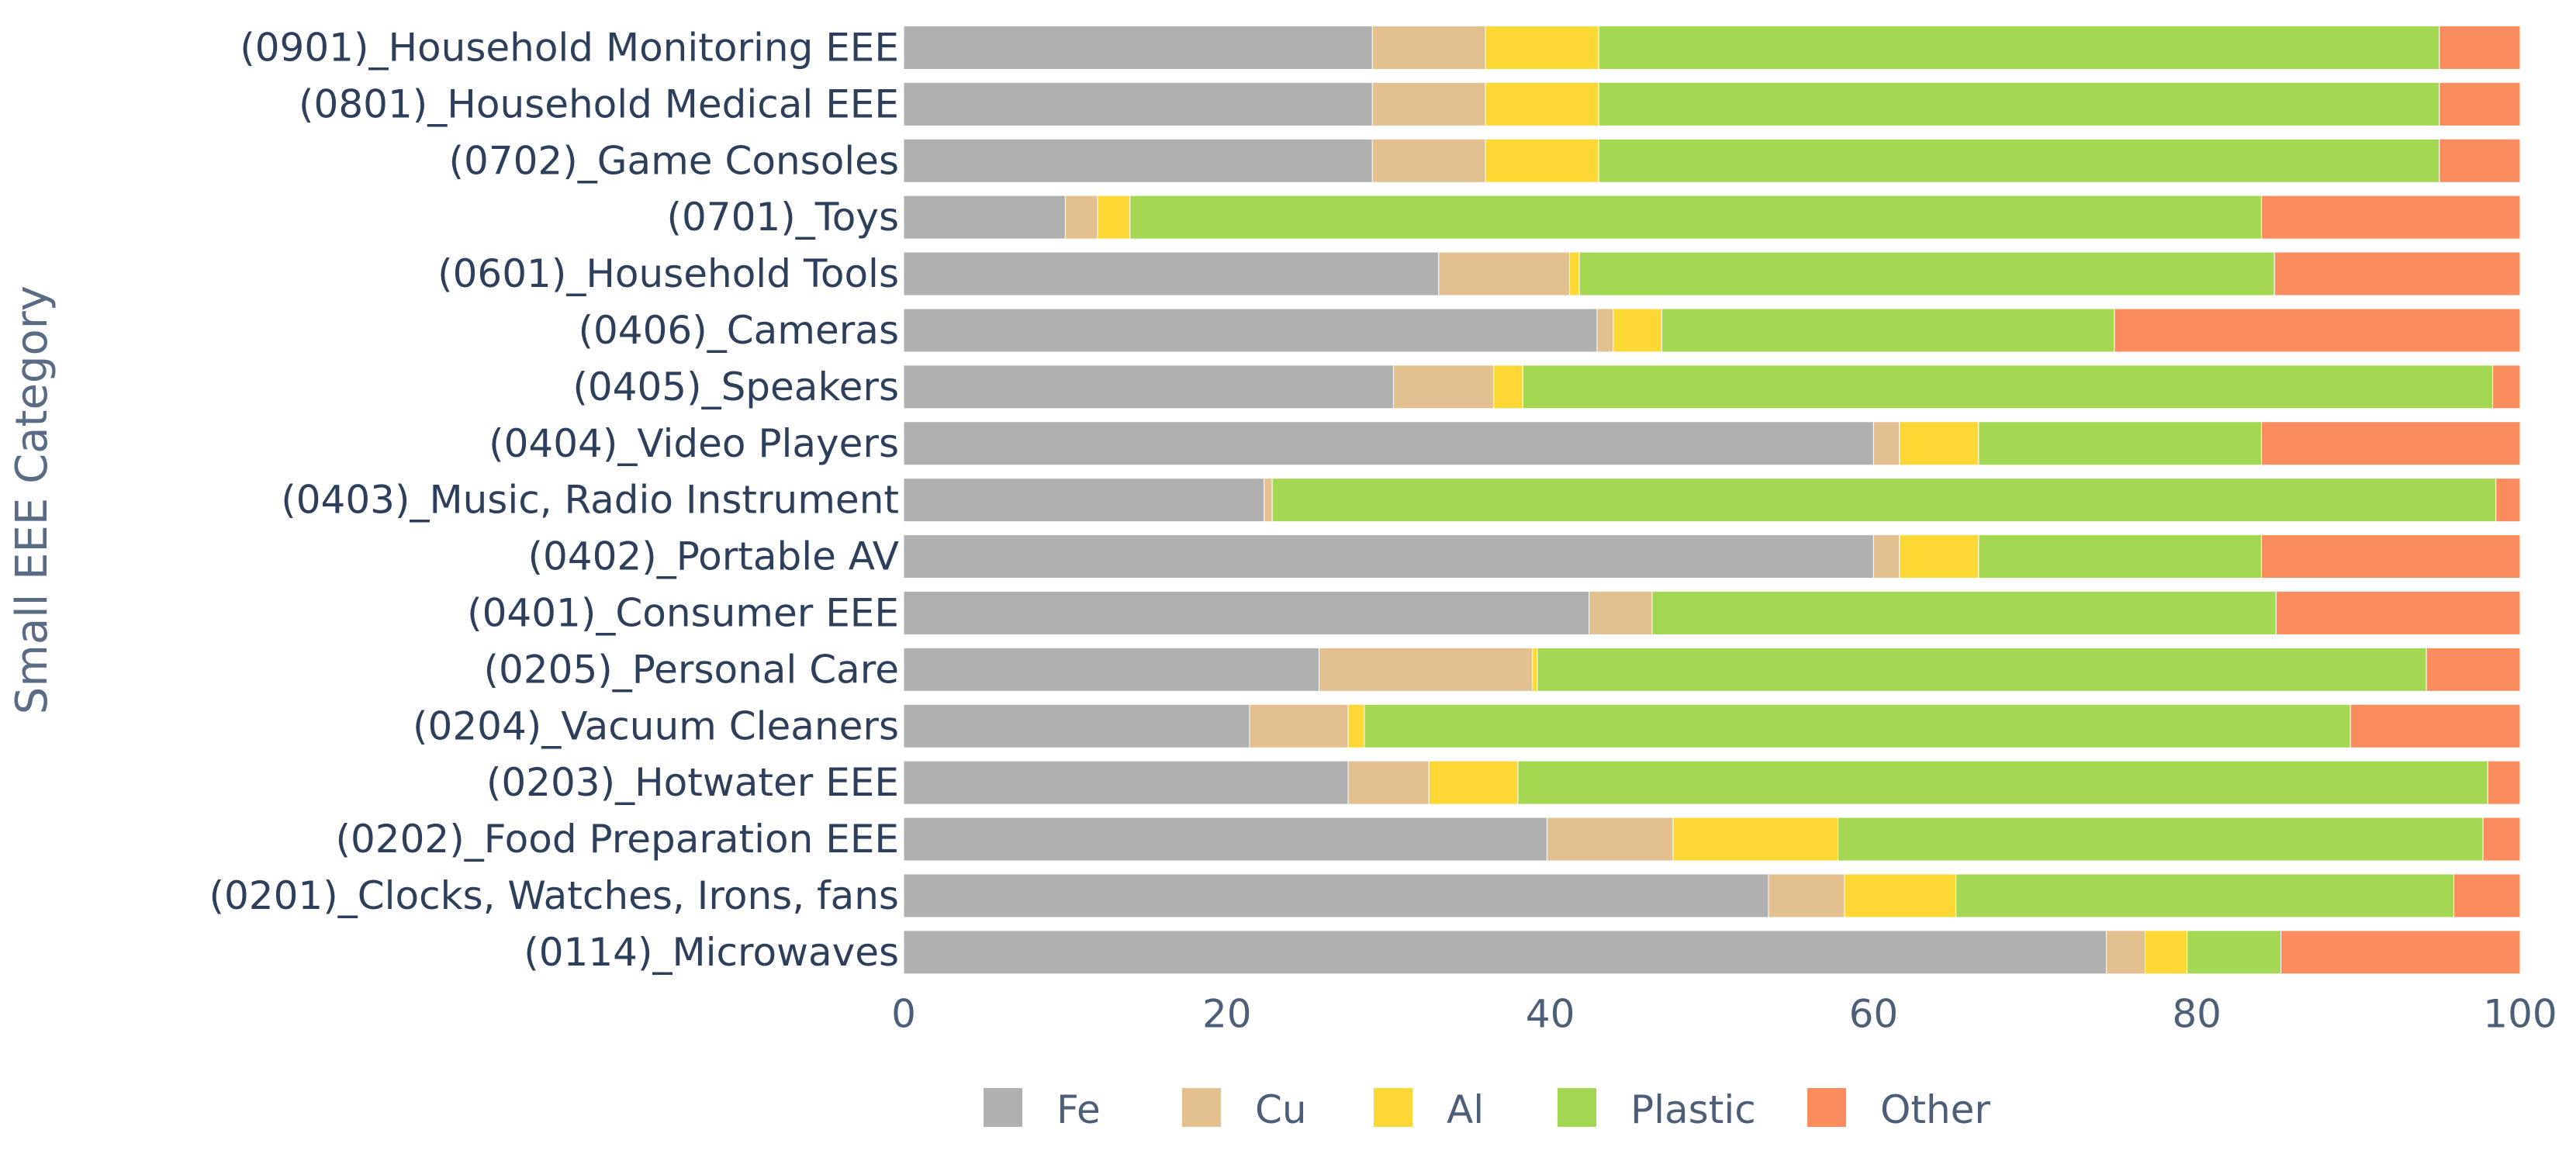  Describe the element at coordinates (782, 217) in the screenshot. I see `category-label: (0701)_Toys` at that location.